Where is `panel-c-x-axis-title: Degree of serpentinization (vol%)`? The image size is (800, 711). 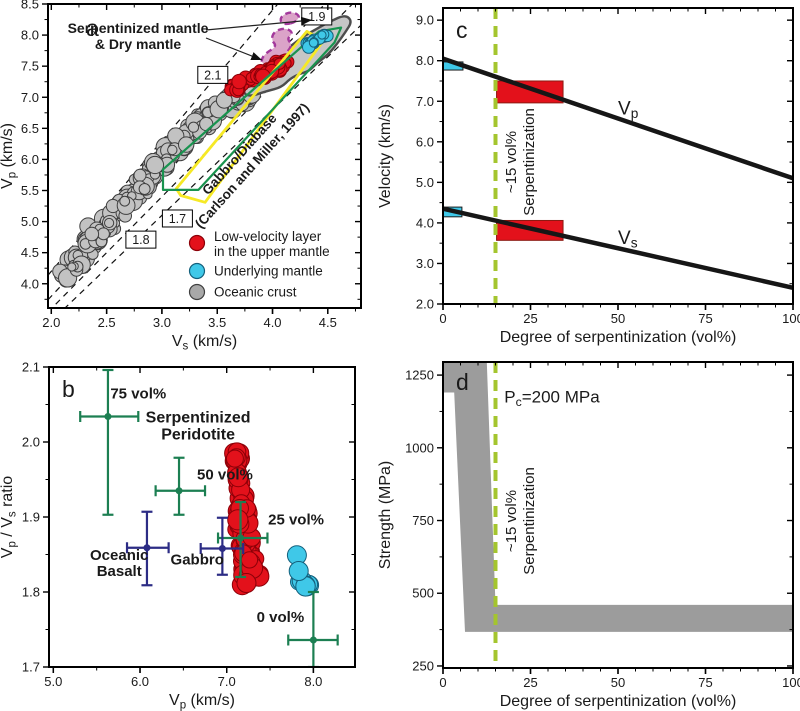
panel-c-x-axis-title: Degree of serpentinization (vol%) is located at coordinates (618, 337).